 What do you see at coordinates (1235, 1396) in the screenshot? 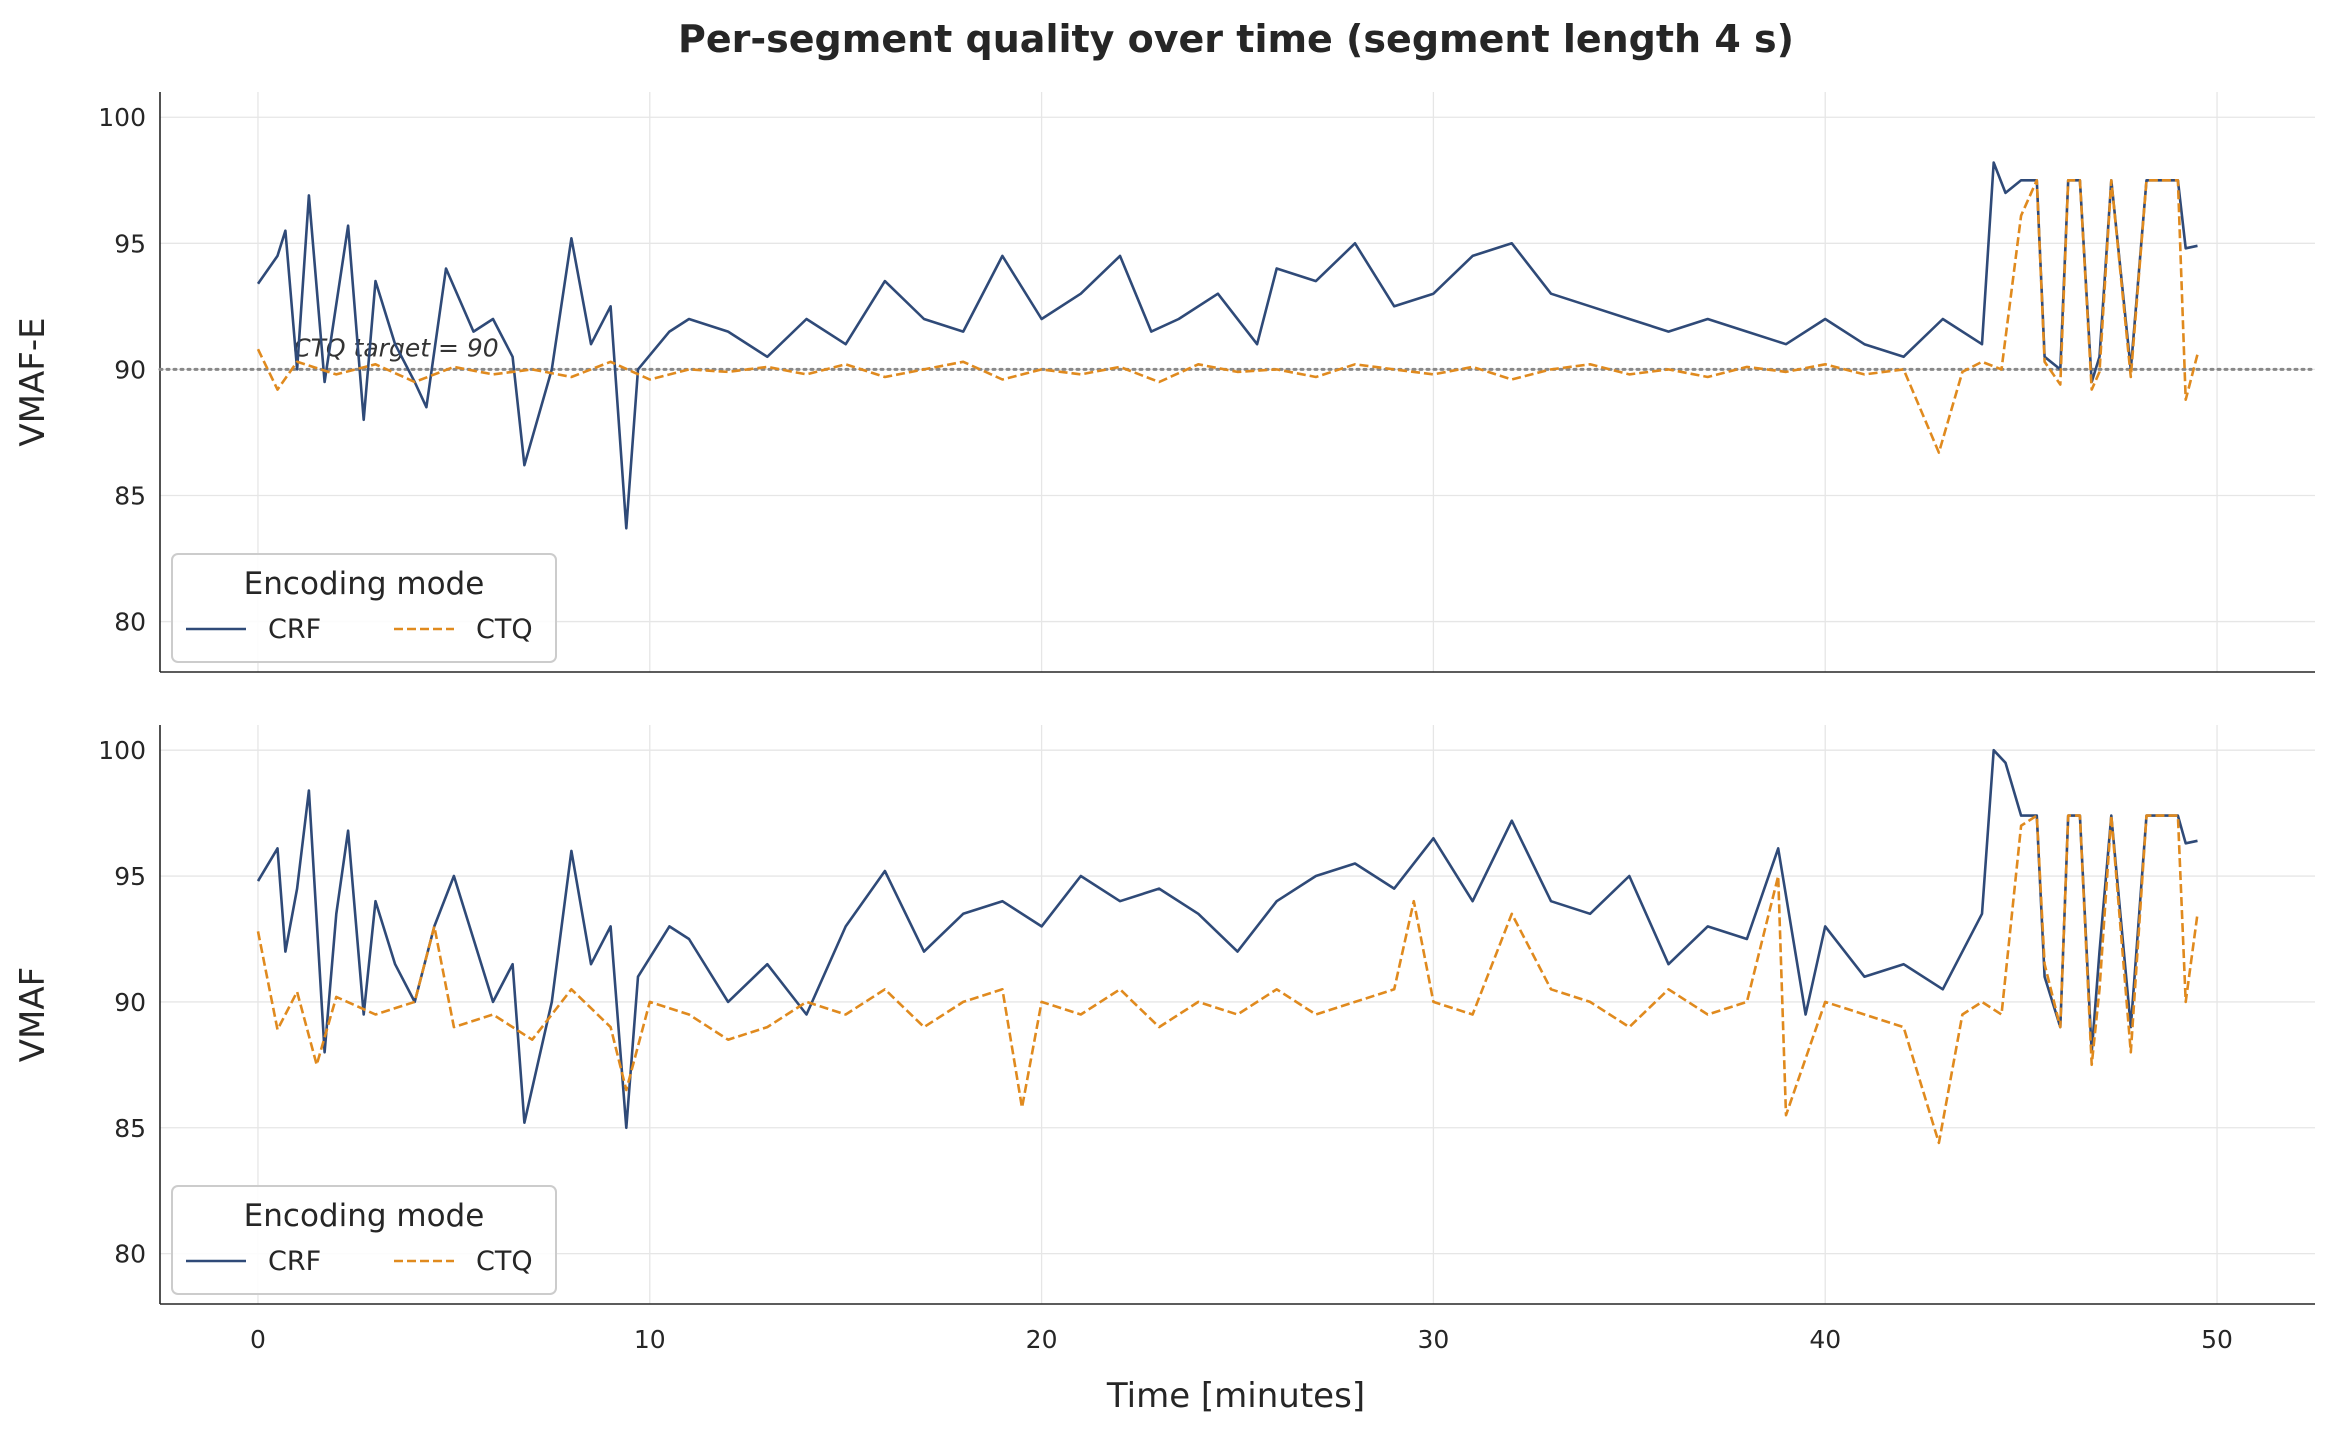
I see `x-axis-title: Time [minutes]` at bounding box center [1235, 1396].